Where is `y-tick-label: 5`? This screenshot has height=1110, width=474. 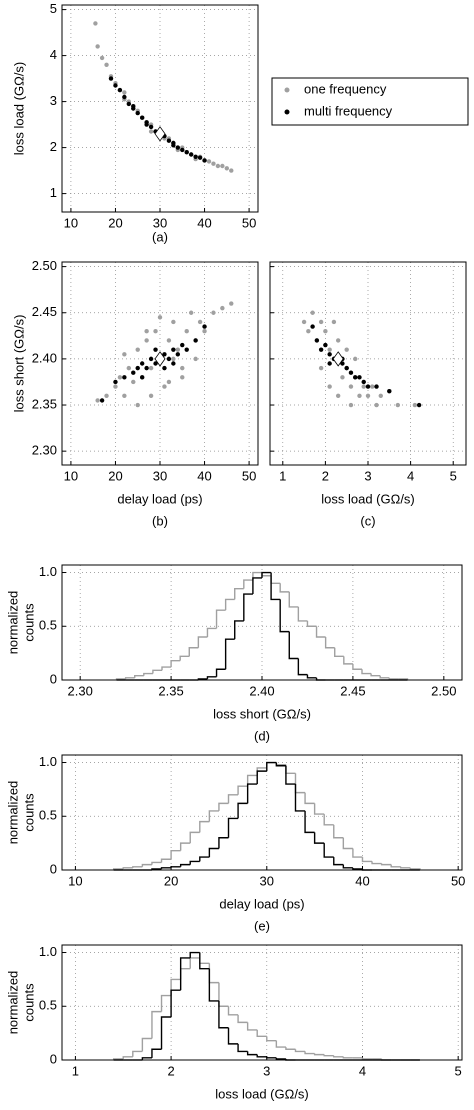
y-tick-label: 5 is located at coordinates (53, 8).